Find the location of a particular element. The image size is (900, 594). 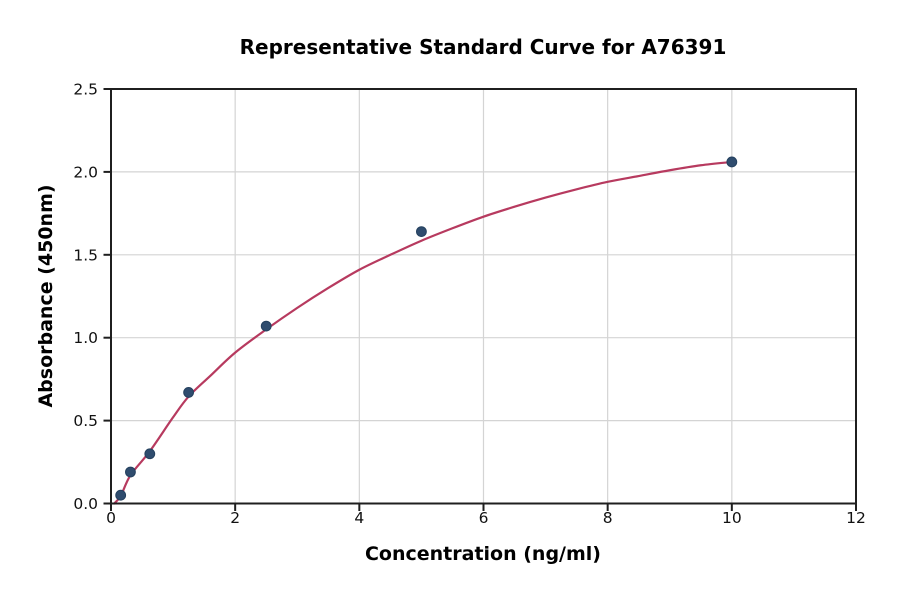

y-tick-label: 0.5 is located at coordinates (85, 421).